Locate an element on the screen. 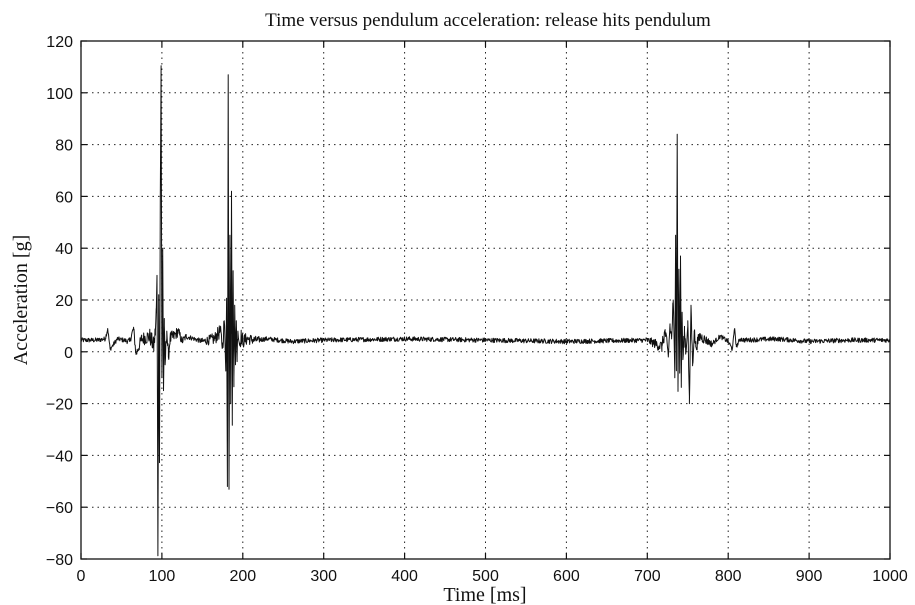  x-tick-label: 800 is located at coordinates (728, 576).